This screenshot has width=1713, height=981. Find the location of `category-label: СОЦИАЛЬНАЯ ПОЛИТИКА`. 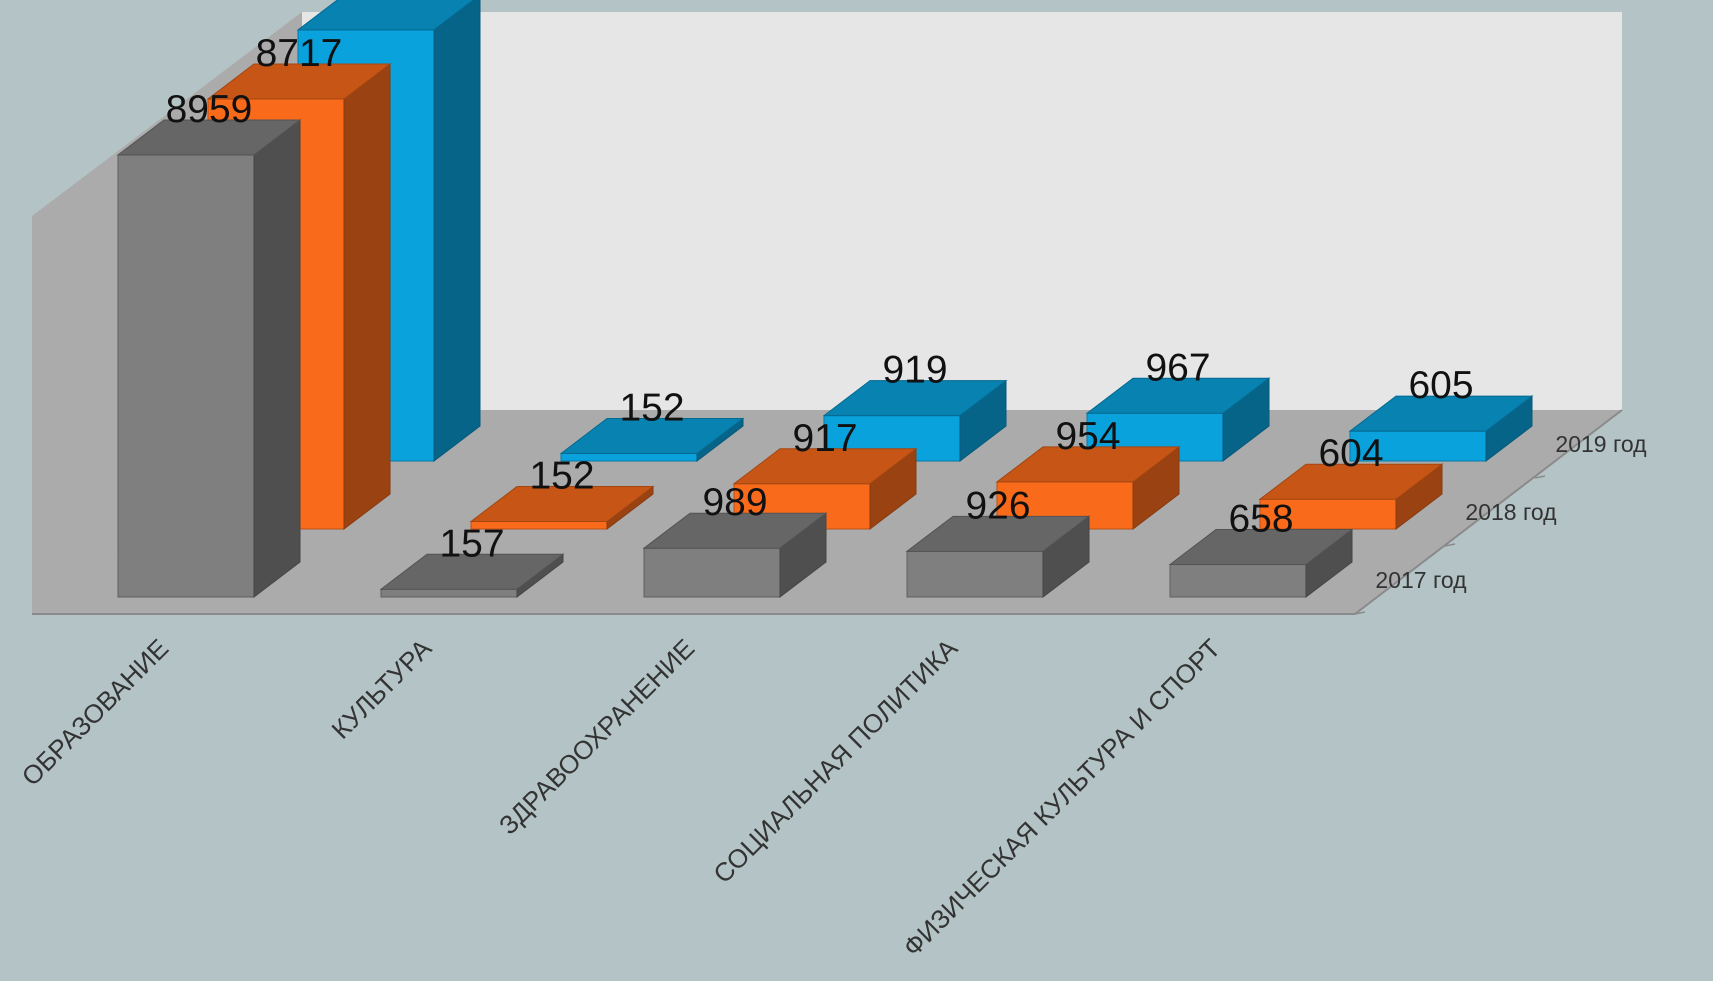

category-label: СОЦИАЛЬНАЯ ПОЛИТИКА is located at coordinates (835, 761).